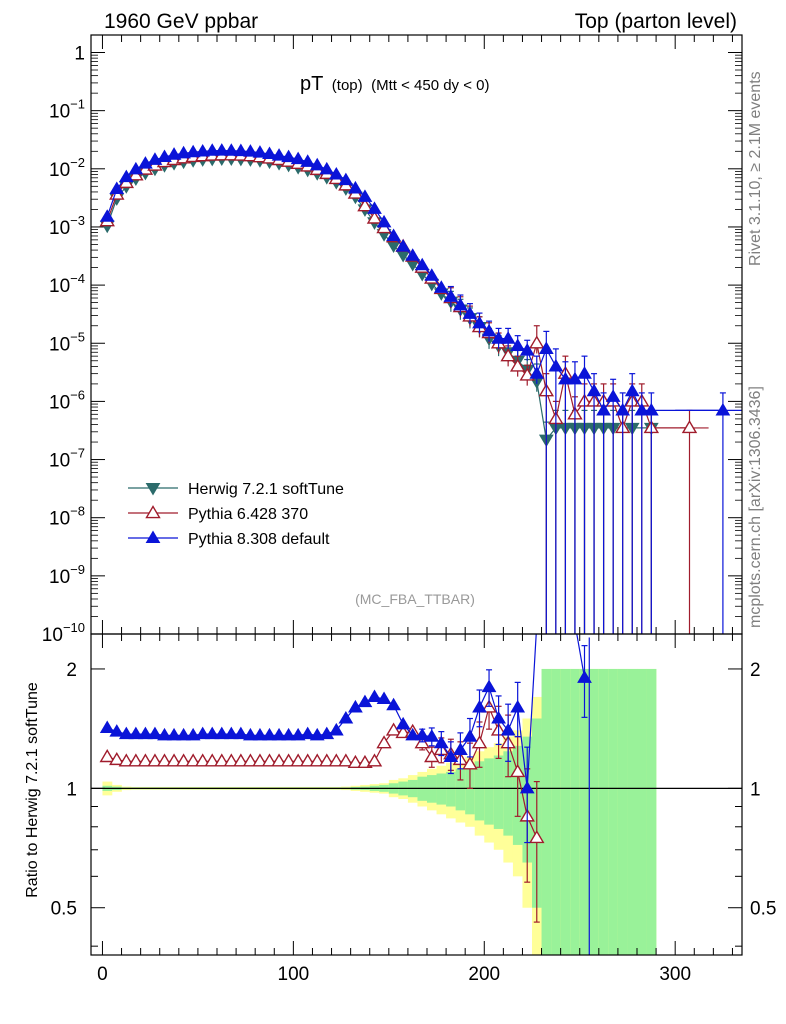 The image size is (786, 1024). What do you see at coordinates (294, 974) in the screenshot?
I see `xtick-label: 100` at bounding box center [294, 974].